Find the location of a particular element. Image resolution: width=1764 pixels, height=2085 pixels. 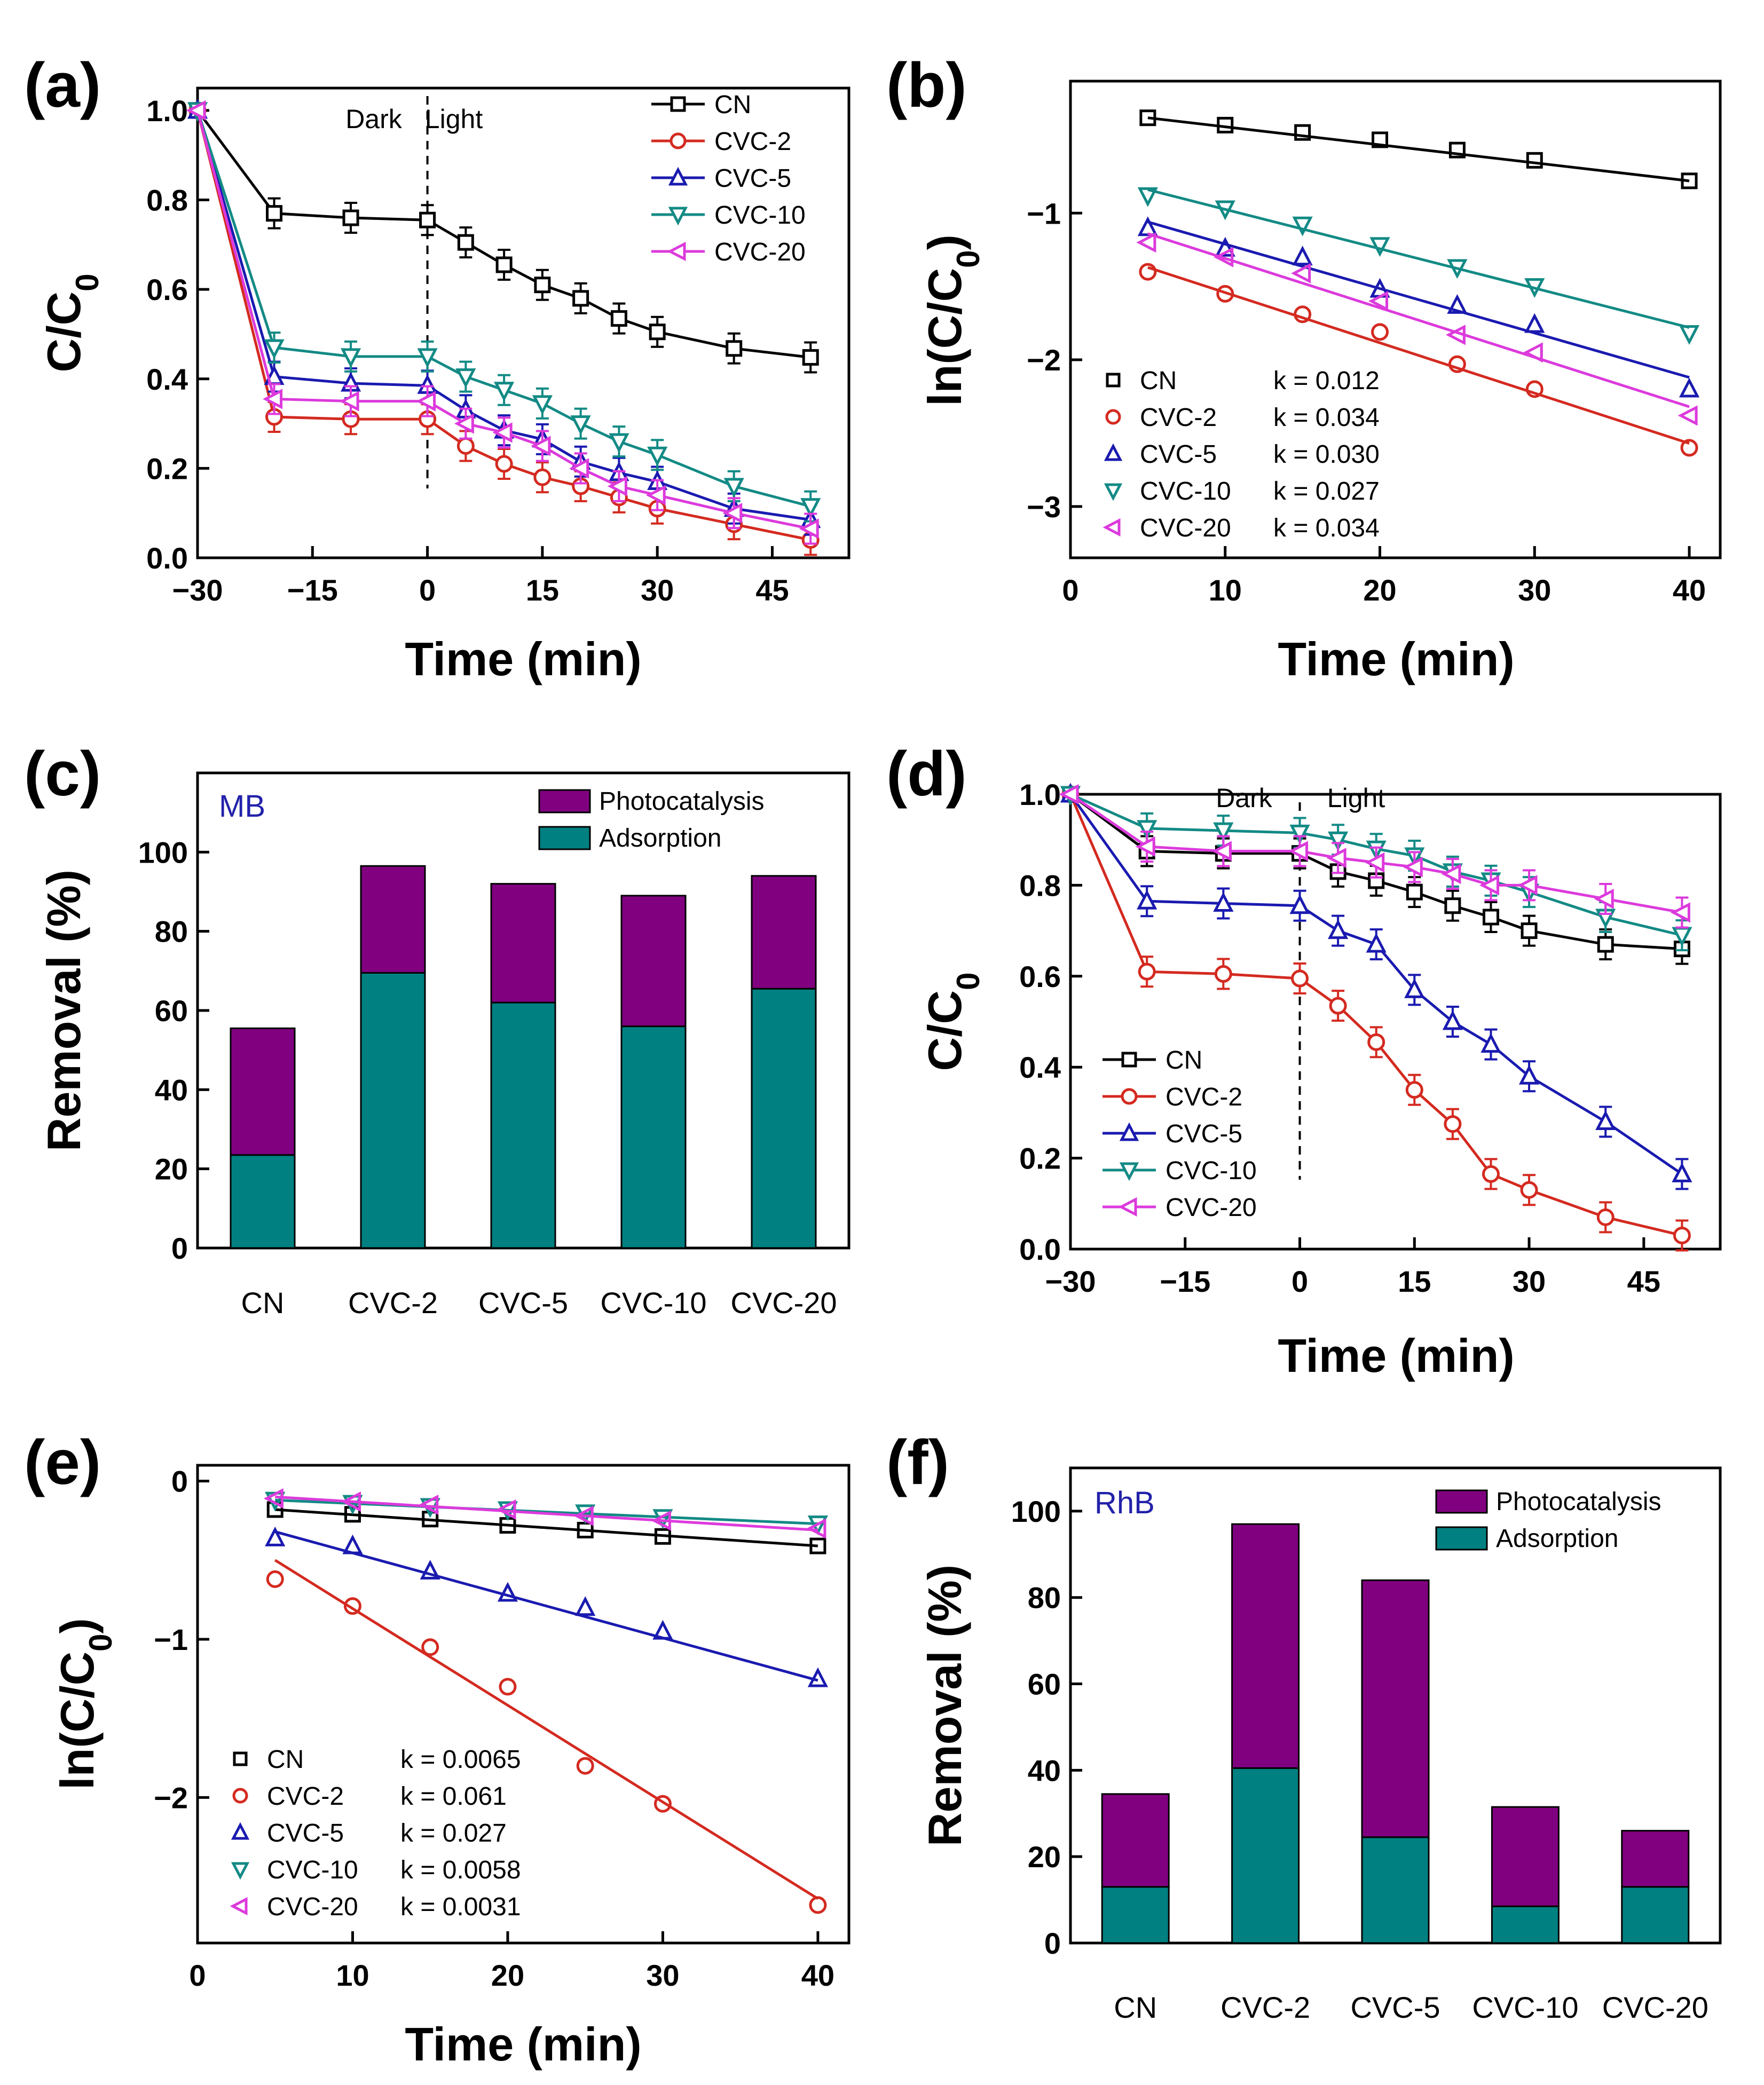

y-tick-label: 100 is located at coordinates (163, 852).